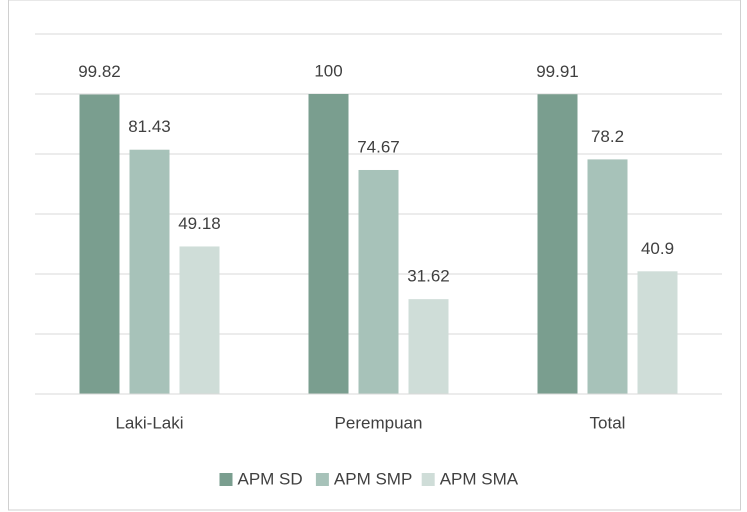 The width and height of the screenshot is (747, 512). Describe the element at coordinates (378, 146) in the screenshot. I see `data-label: 74.67` at that location.